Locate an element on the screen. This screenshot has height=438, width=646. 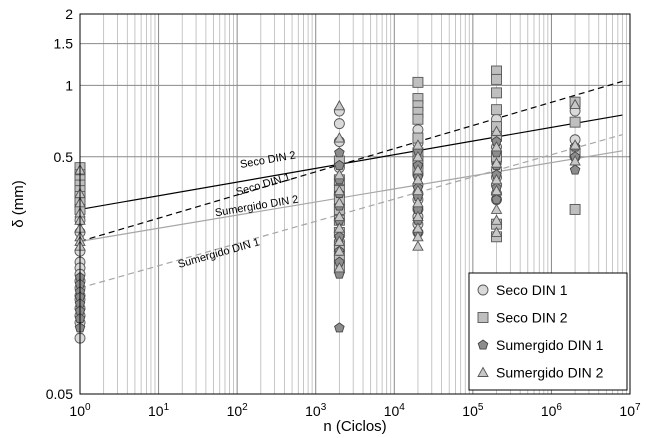
legend-box is located at coordinates (548, 331).